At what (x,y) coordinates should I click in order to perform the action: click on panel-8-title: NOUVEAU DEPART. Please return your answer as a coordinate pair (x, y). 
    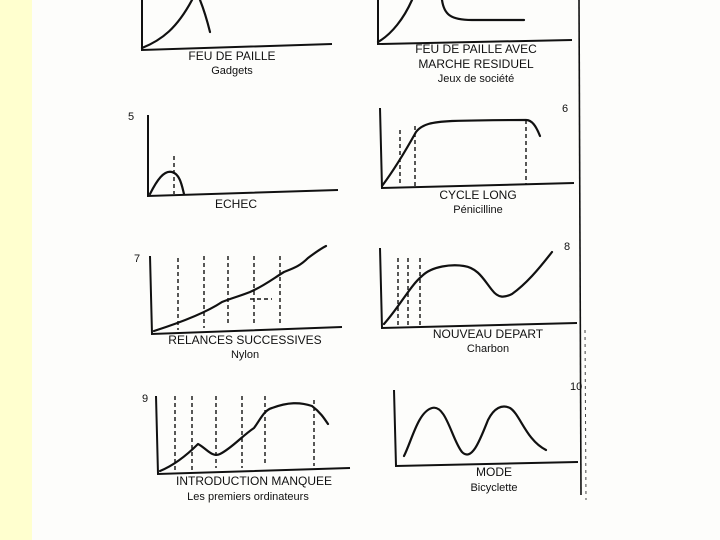
    Looking at the image, I should click on (488, 334).